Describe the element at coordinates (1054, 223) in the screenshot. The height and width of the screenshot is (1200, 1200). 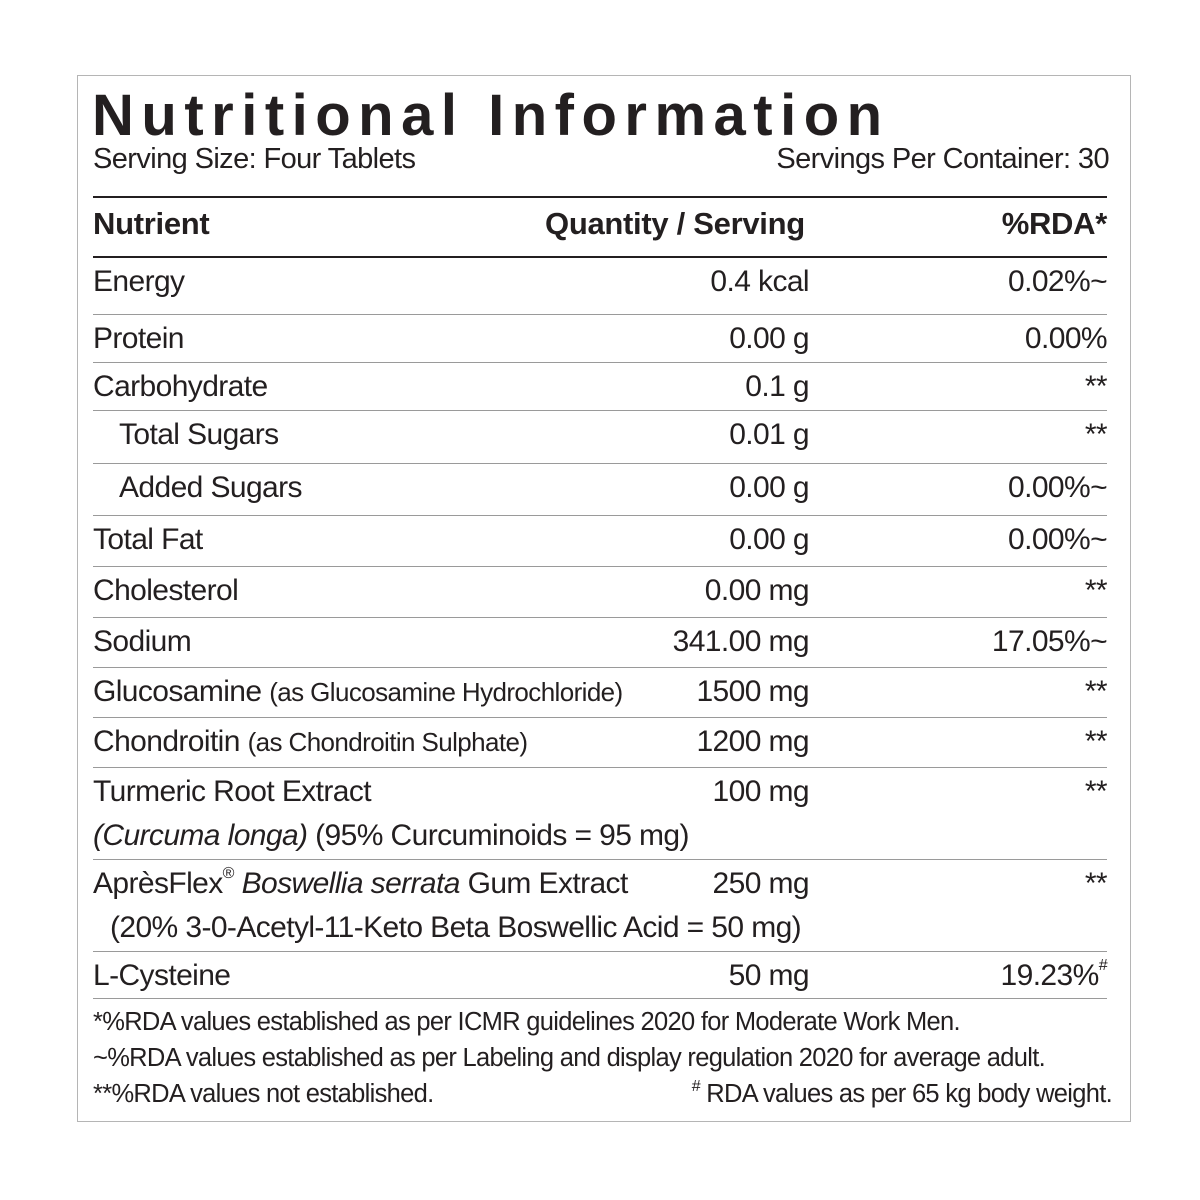
I see `header: %RDA*` at that location.